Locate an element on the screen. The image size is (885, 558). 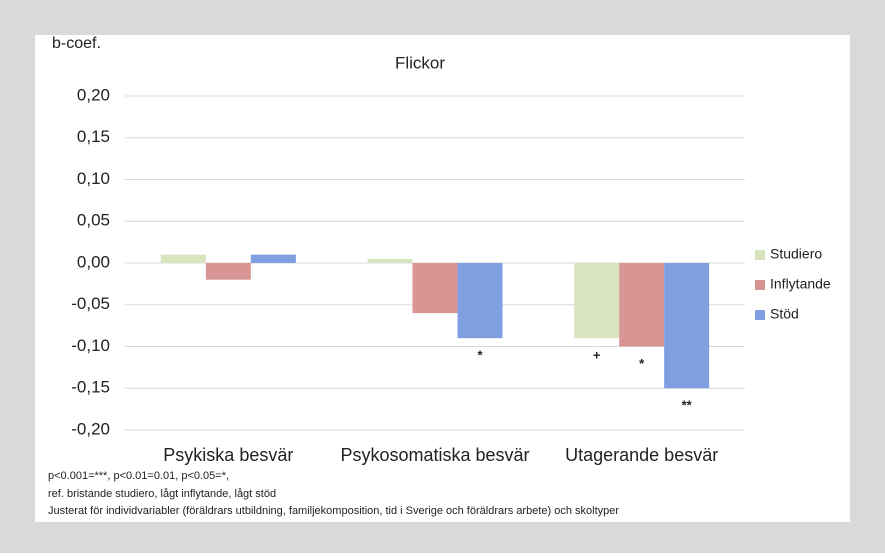
y-axis-label: b-coef. is located at coordinates (76, 43).